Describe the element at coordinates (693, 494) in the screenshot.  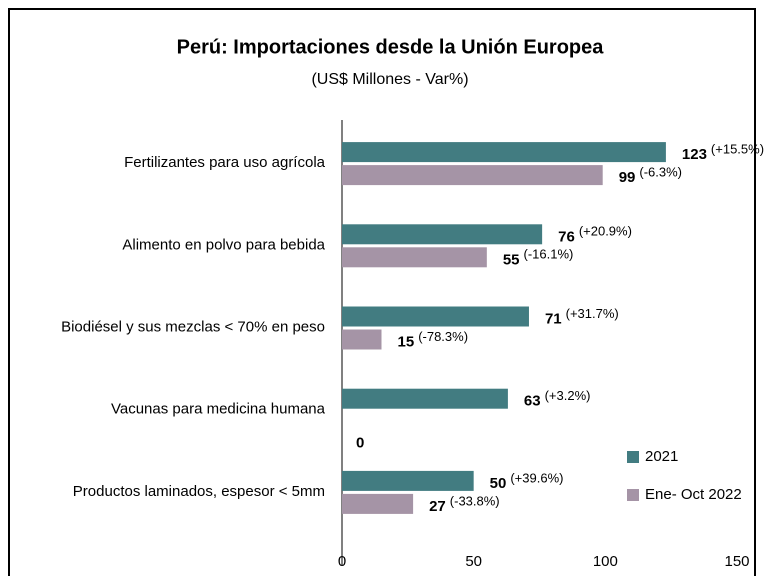
I see `legend-label: Ene- Oct 2022` at that location.